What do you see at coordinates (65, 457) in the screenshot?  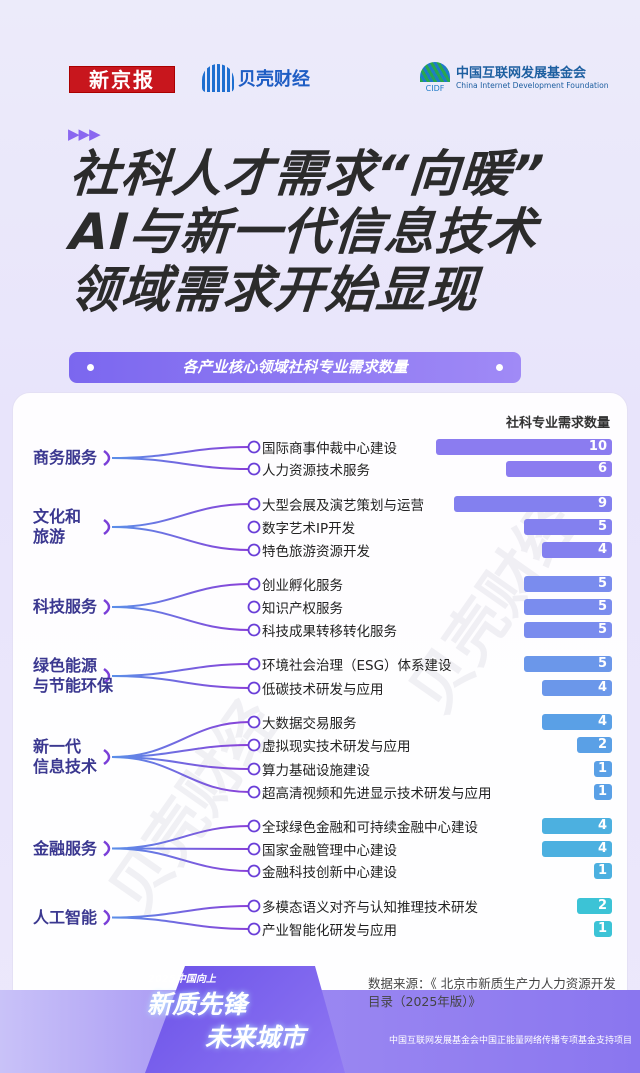 I see `category-label: 商务服务` at bounding box center [65, 457].